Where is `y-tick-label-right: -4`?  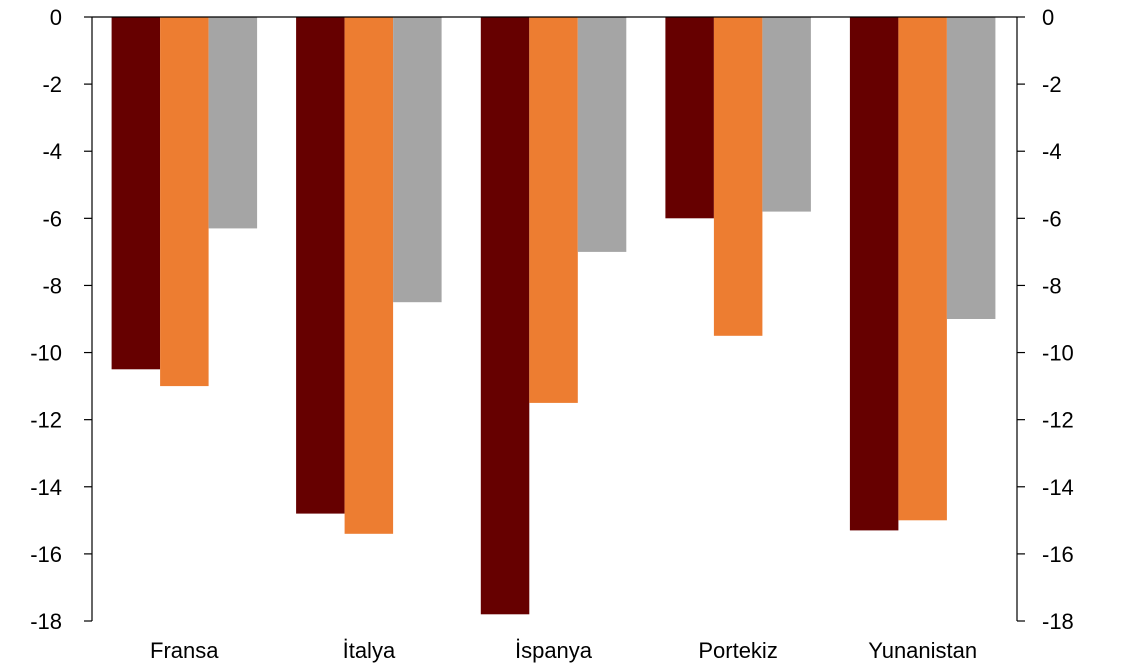 y-tick-label-right: -4 is located at coordinates (1052, 151).